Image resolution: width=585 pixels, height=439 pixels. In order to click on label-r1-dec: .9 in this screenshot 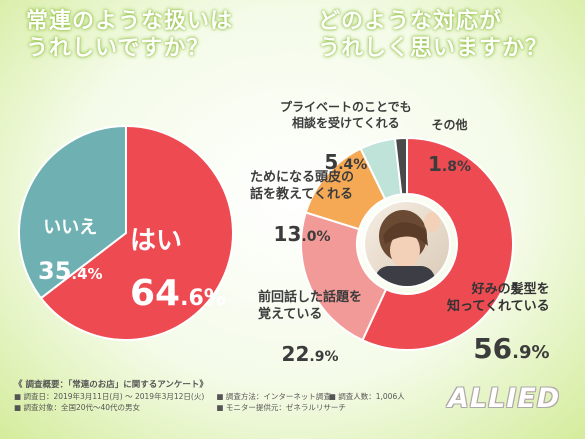, I will do `click(522, 352)`.